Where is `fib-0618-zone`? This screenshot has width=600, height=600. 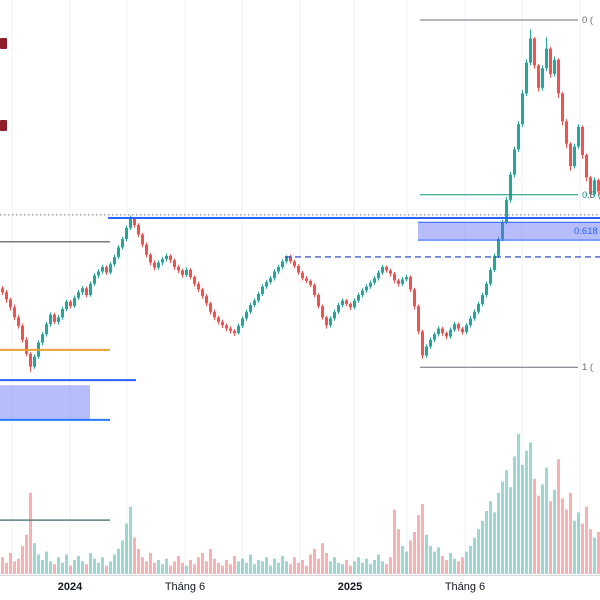 fib-0618-zone is located at coordinates (509, 231).